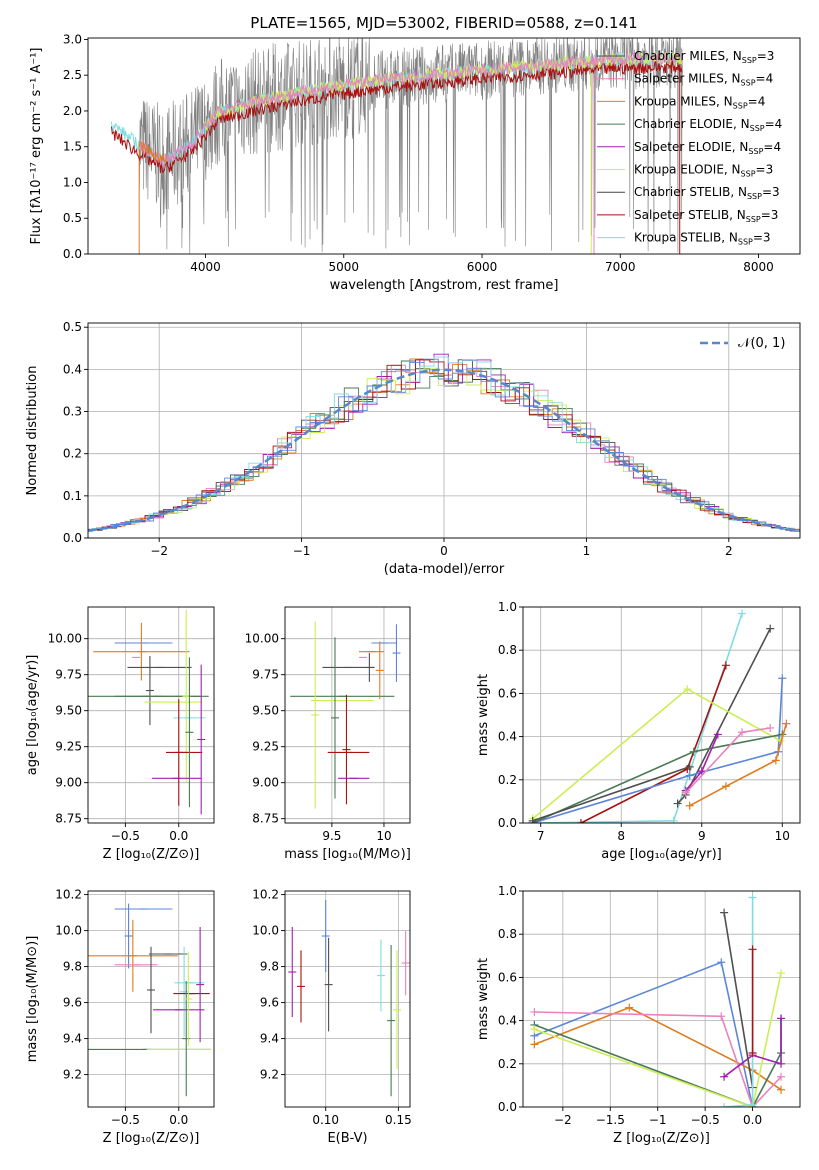 This screenshot has height=1170, width=819. What do you see at coordinates (72, 496) in the screenshot?
I see `y-tick-label: 0.1` at bounding box center [72, 496].